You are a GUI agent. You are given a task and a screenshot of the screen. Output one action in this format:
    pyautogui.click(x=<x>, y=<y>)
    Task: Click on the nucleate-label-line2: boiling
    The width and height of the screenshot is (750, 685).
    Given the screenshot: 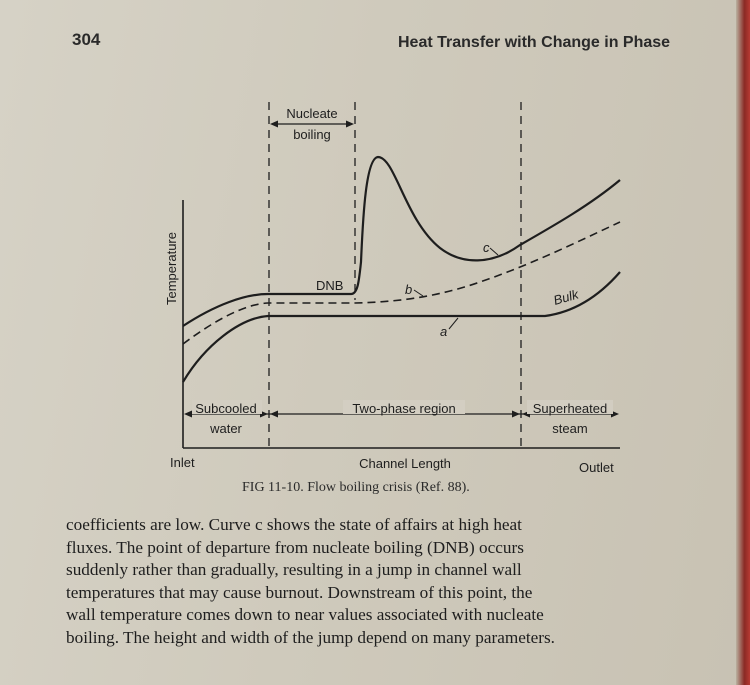 What is the action you would take?
    pyautogui.click(x=312, y=134)
    